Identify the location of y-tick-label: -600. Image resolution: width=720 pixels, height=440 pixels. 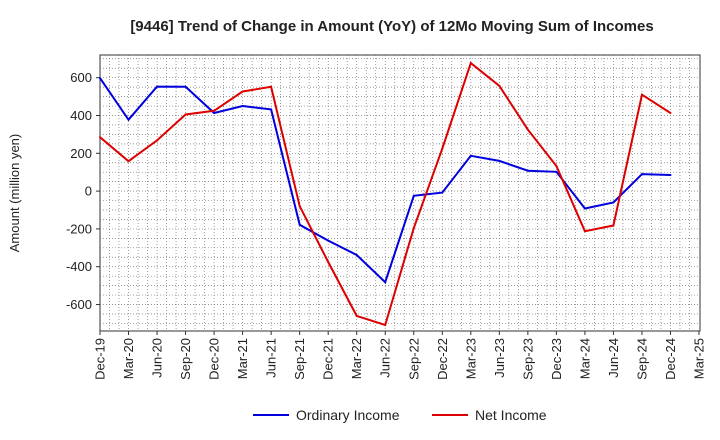
(79, 304).